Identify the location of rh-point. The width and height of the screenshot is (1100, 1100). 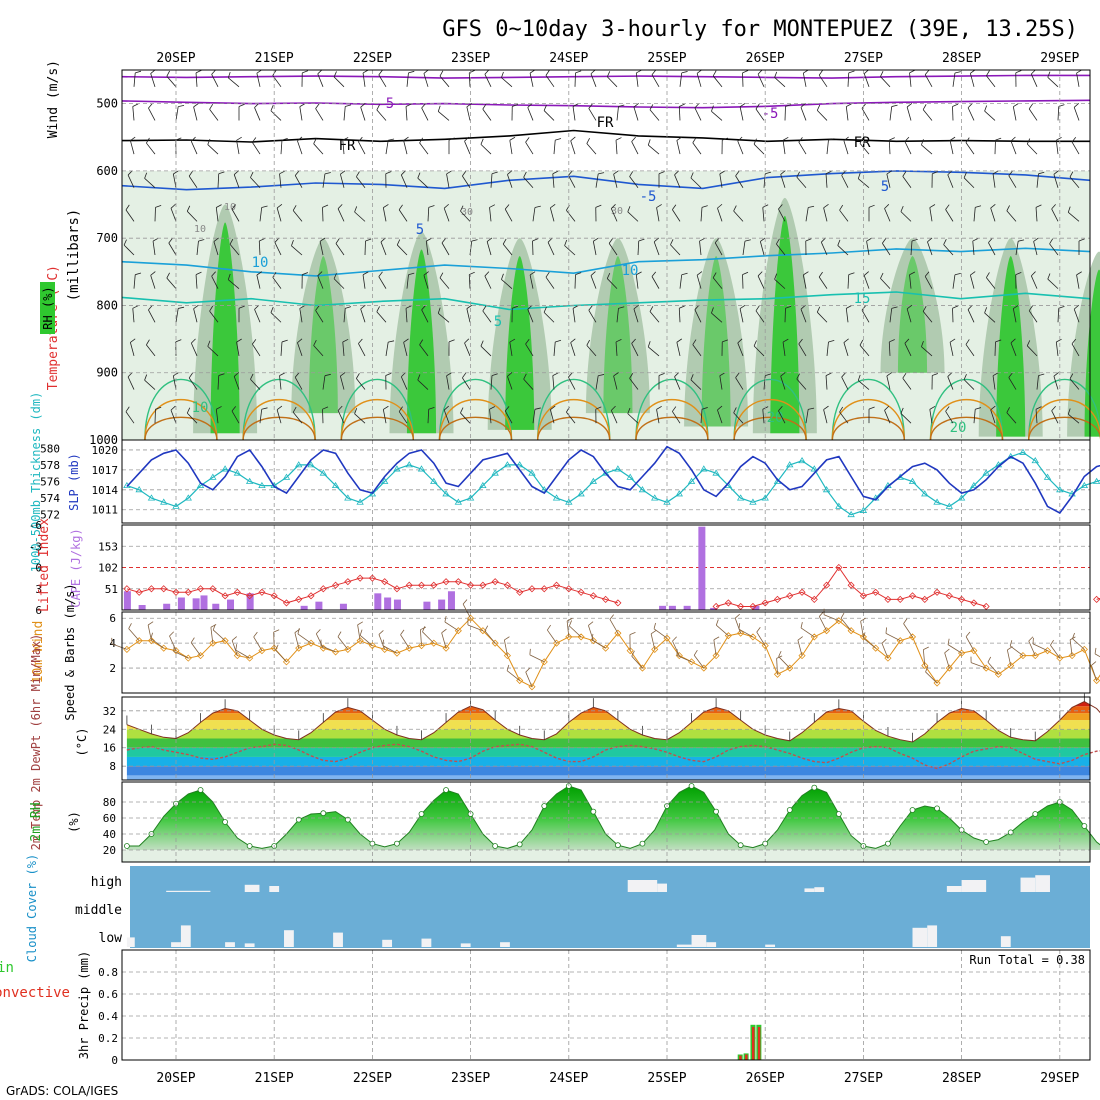
(937, 808).